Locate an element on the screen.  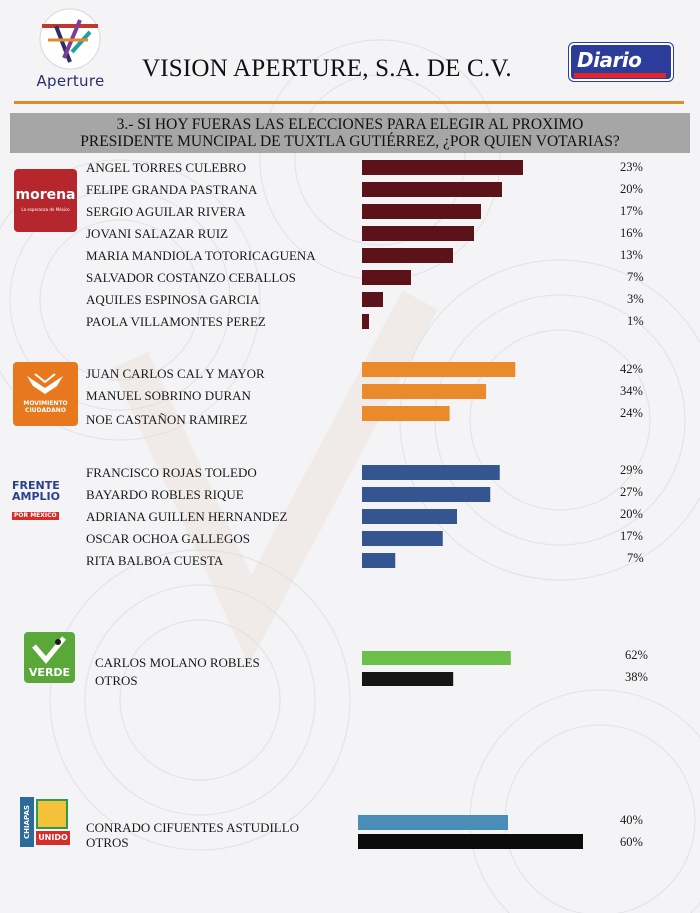
candidate-label: SERGIO AGUILAR RIVERA is located at coordinates (166, 211).